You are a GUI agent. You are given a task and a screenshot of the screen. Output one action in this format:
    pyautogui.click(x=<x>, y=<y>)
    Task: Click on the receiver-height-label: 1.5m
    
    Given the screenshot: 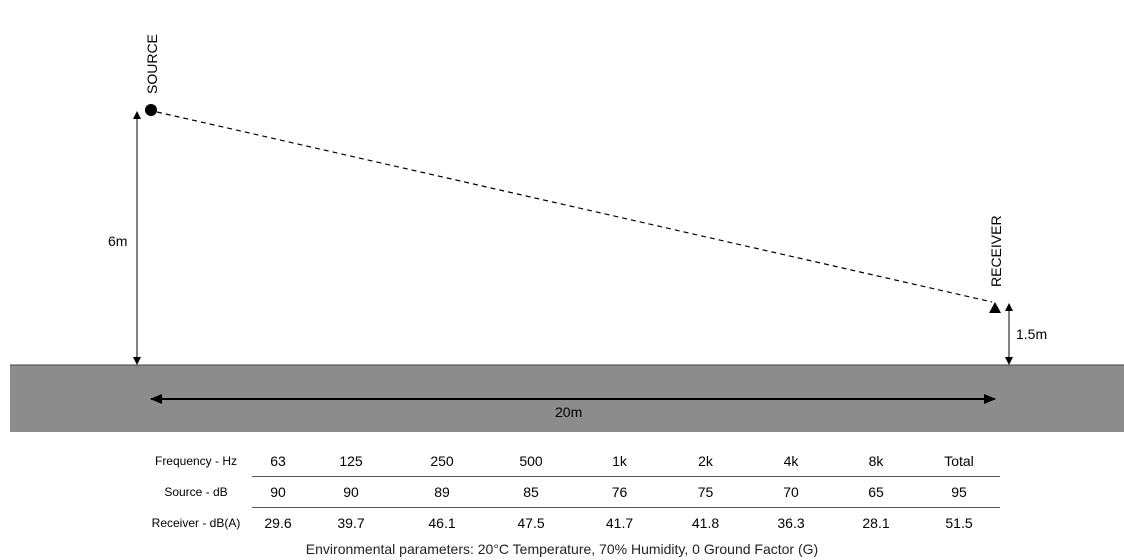 What is the action you would take?
    pyautogui.click(x=1031, y=334)
    